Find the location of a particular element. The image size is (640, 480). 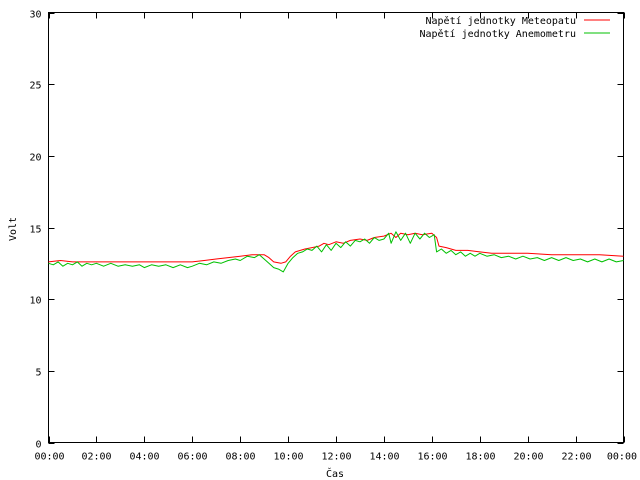

x-tick-label: 14:00 is located at coordinates (384, 457).